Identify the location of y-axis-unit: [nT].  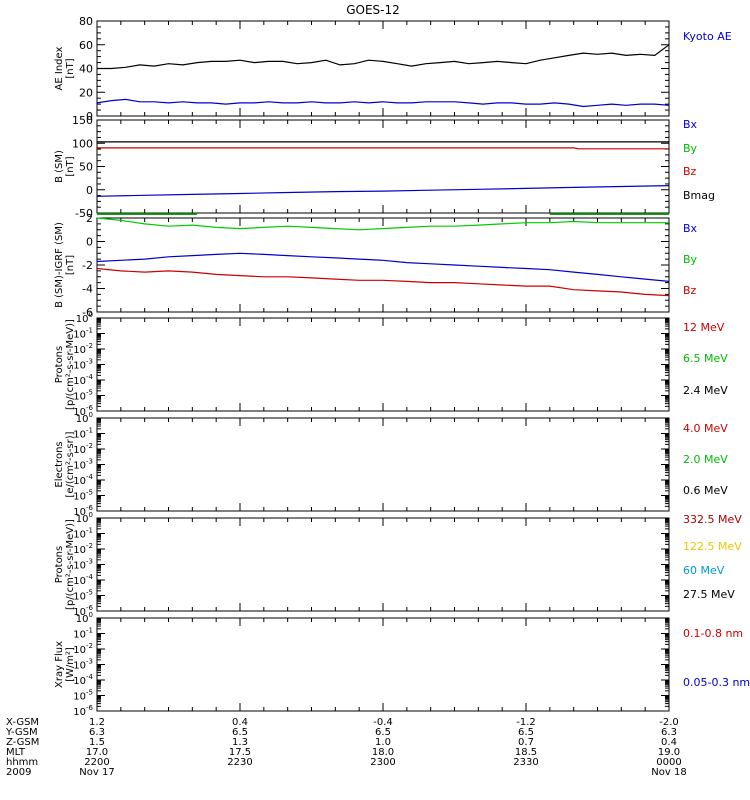
(70, 265).